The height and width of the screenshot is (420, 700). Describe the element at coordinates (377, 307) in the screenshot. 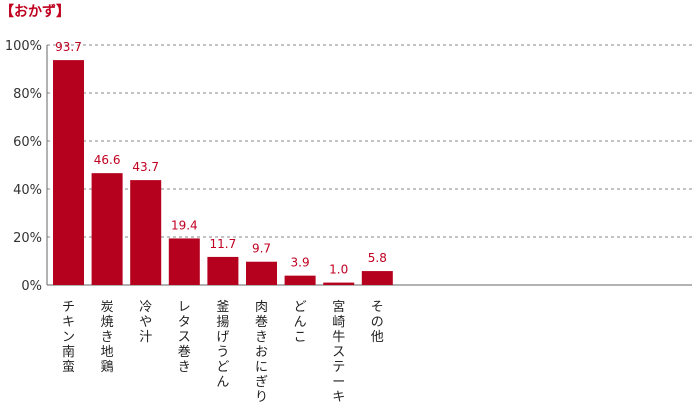

I see `category-char: そ` at that location.